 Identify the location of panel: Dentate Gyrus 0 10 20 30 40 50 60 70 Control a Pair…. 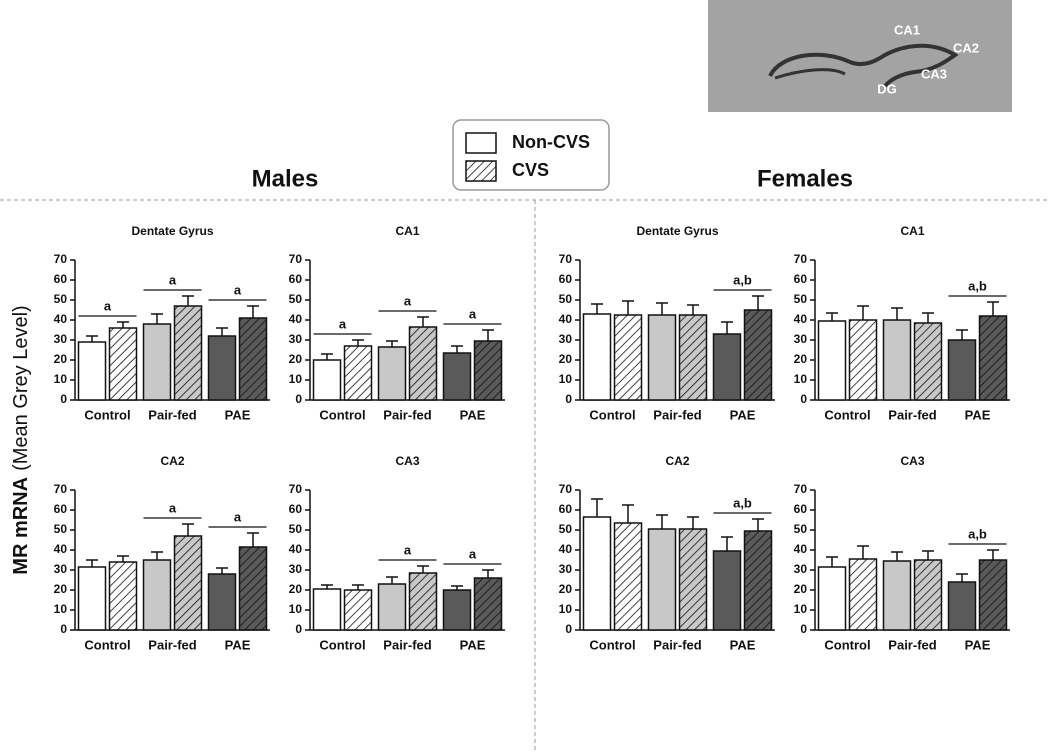
(162, 323).